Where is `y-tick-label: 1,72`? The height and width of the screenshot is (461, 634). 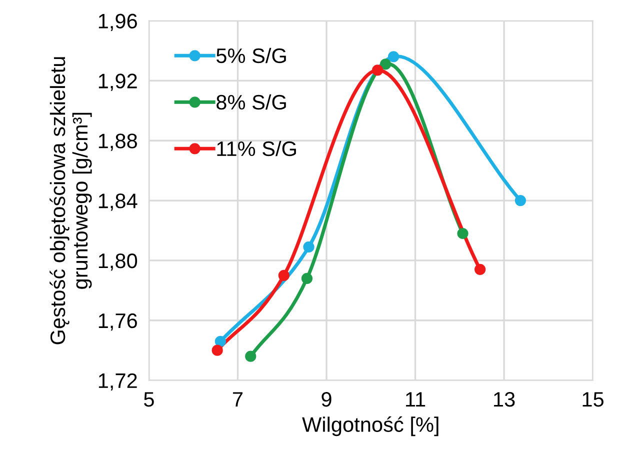
y-tick-label: 1,72 is located at coordinates (117, 382).